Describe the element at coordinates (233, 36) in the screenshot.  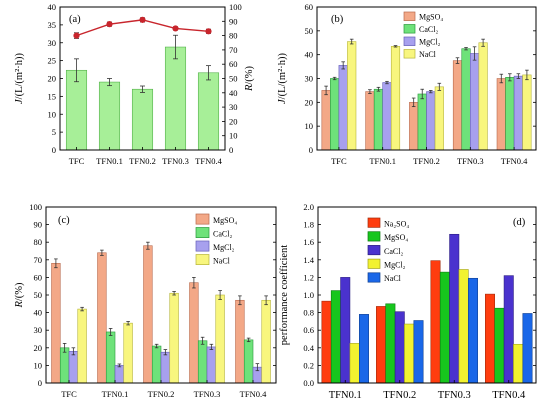
I see `y2-tick-label: 80` at that location.